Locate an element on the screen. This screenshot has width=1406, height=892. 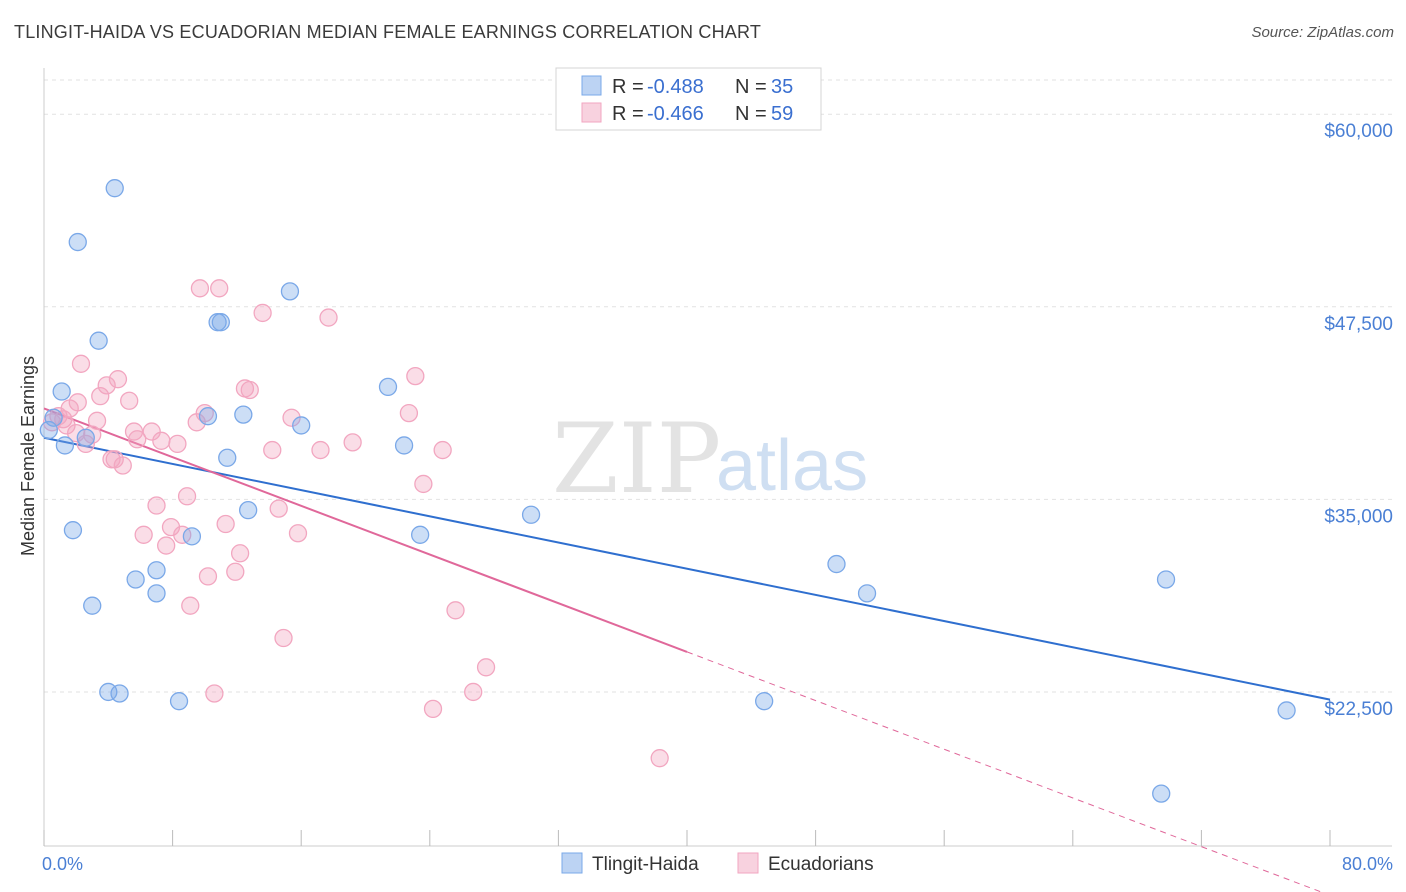
y-tick-labels: $22,500 $35,000 $47,500 $60,000 is located at coordinates (1358, 420).